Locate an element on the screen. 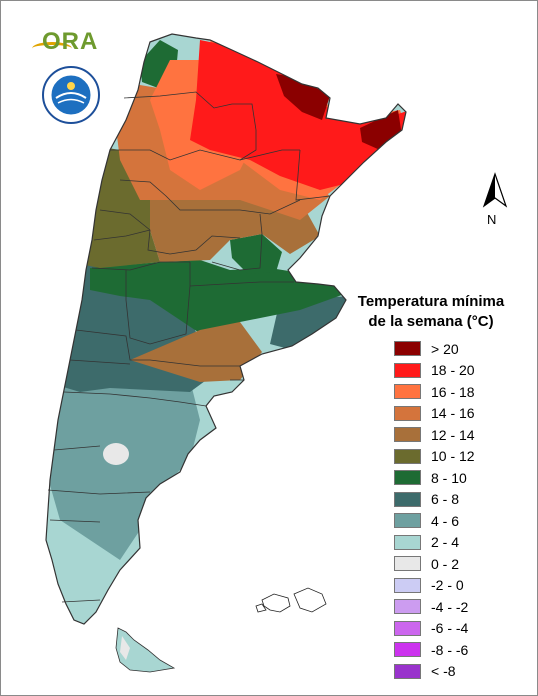  legend-label: < -8 is located at coordinates (443, 671).